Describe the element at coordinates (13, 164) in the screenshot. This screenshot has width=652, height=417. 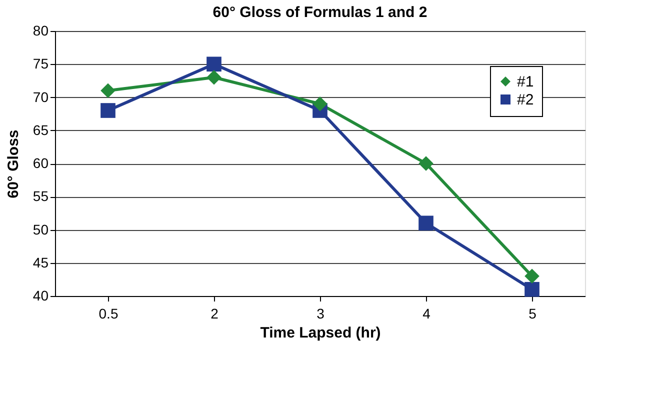
I see `y-axis-title: 60° Gloss` at that location.